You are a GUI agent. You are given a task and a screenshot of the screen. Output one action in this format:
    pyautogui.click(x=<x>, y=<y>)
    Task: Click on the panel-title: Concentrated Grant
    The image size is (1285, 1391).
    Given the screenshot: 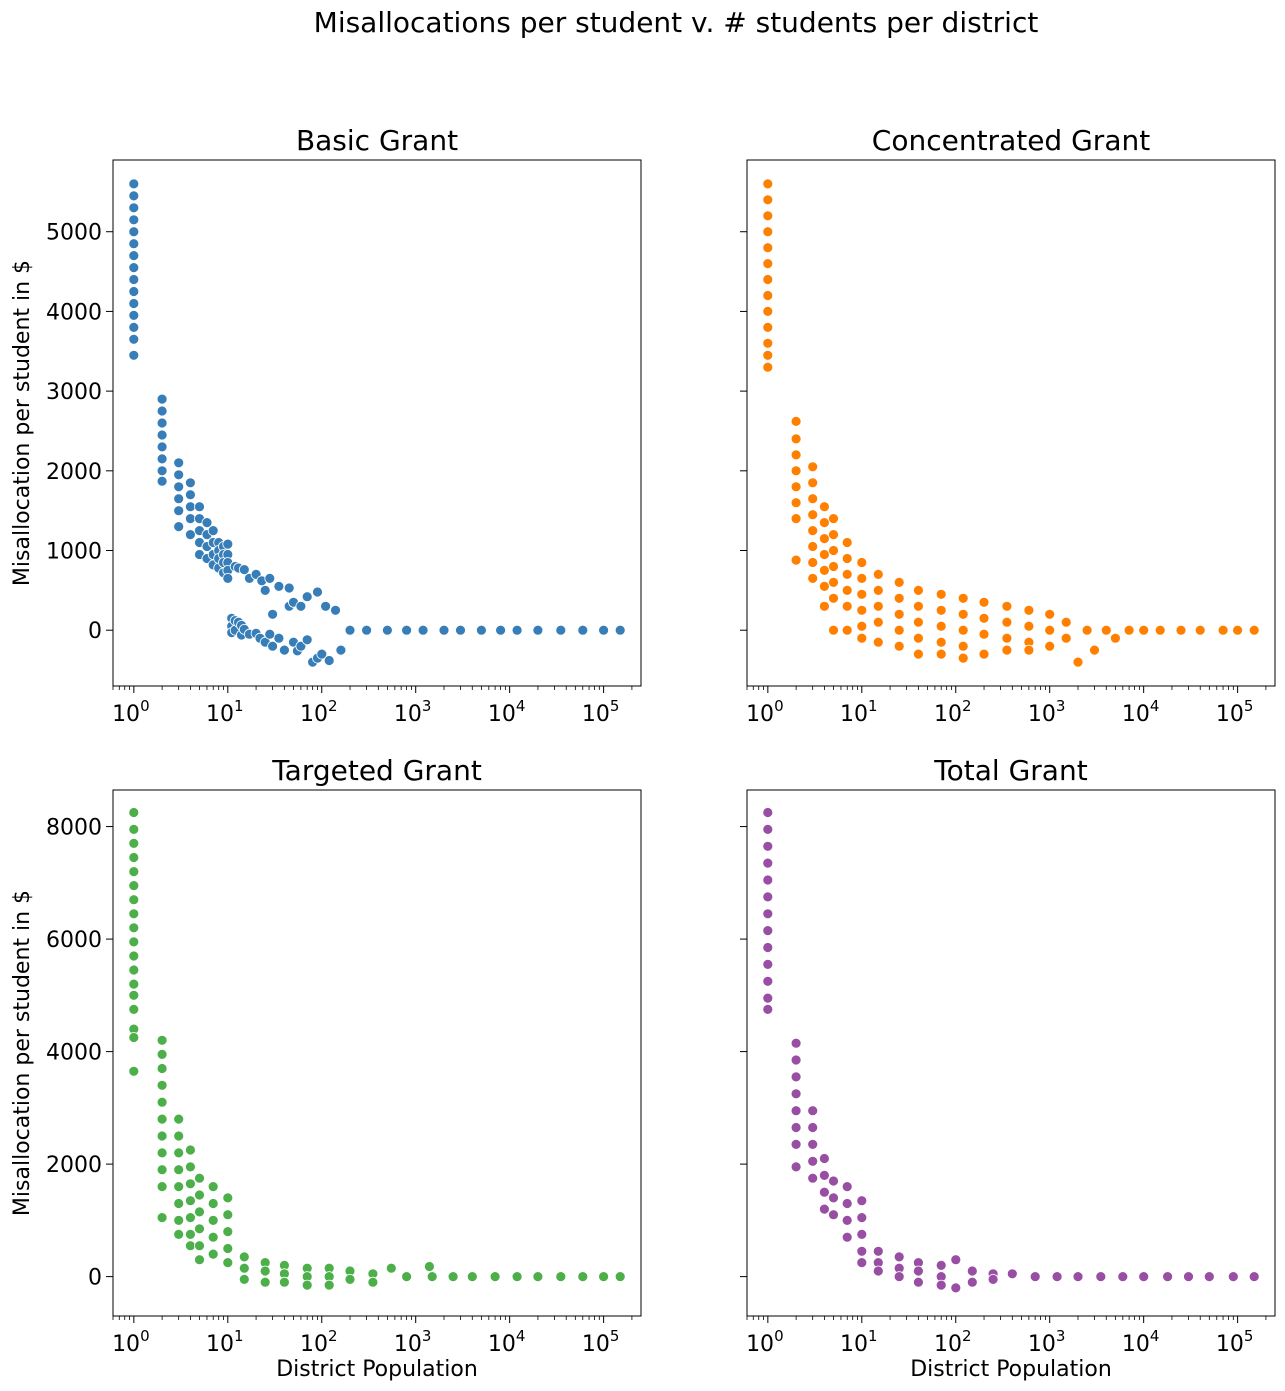 What is the action you would take?
    pyautogui.click(x=1011, y=140)
    